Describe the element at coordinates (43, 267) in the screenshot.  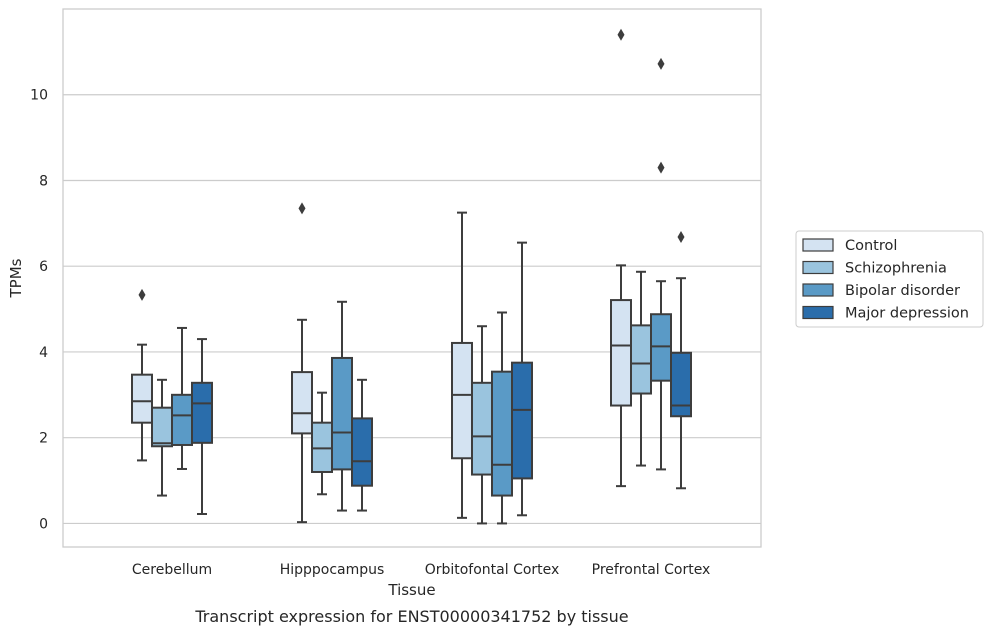
I see `y-tick-label: 6` at that location.